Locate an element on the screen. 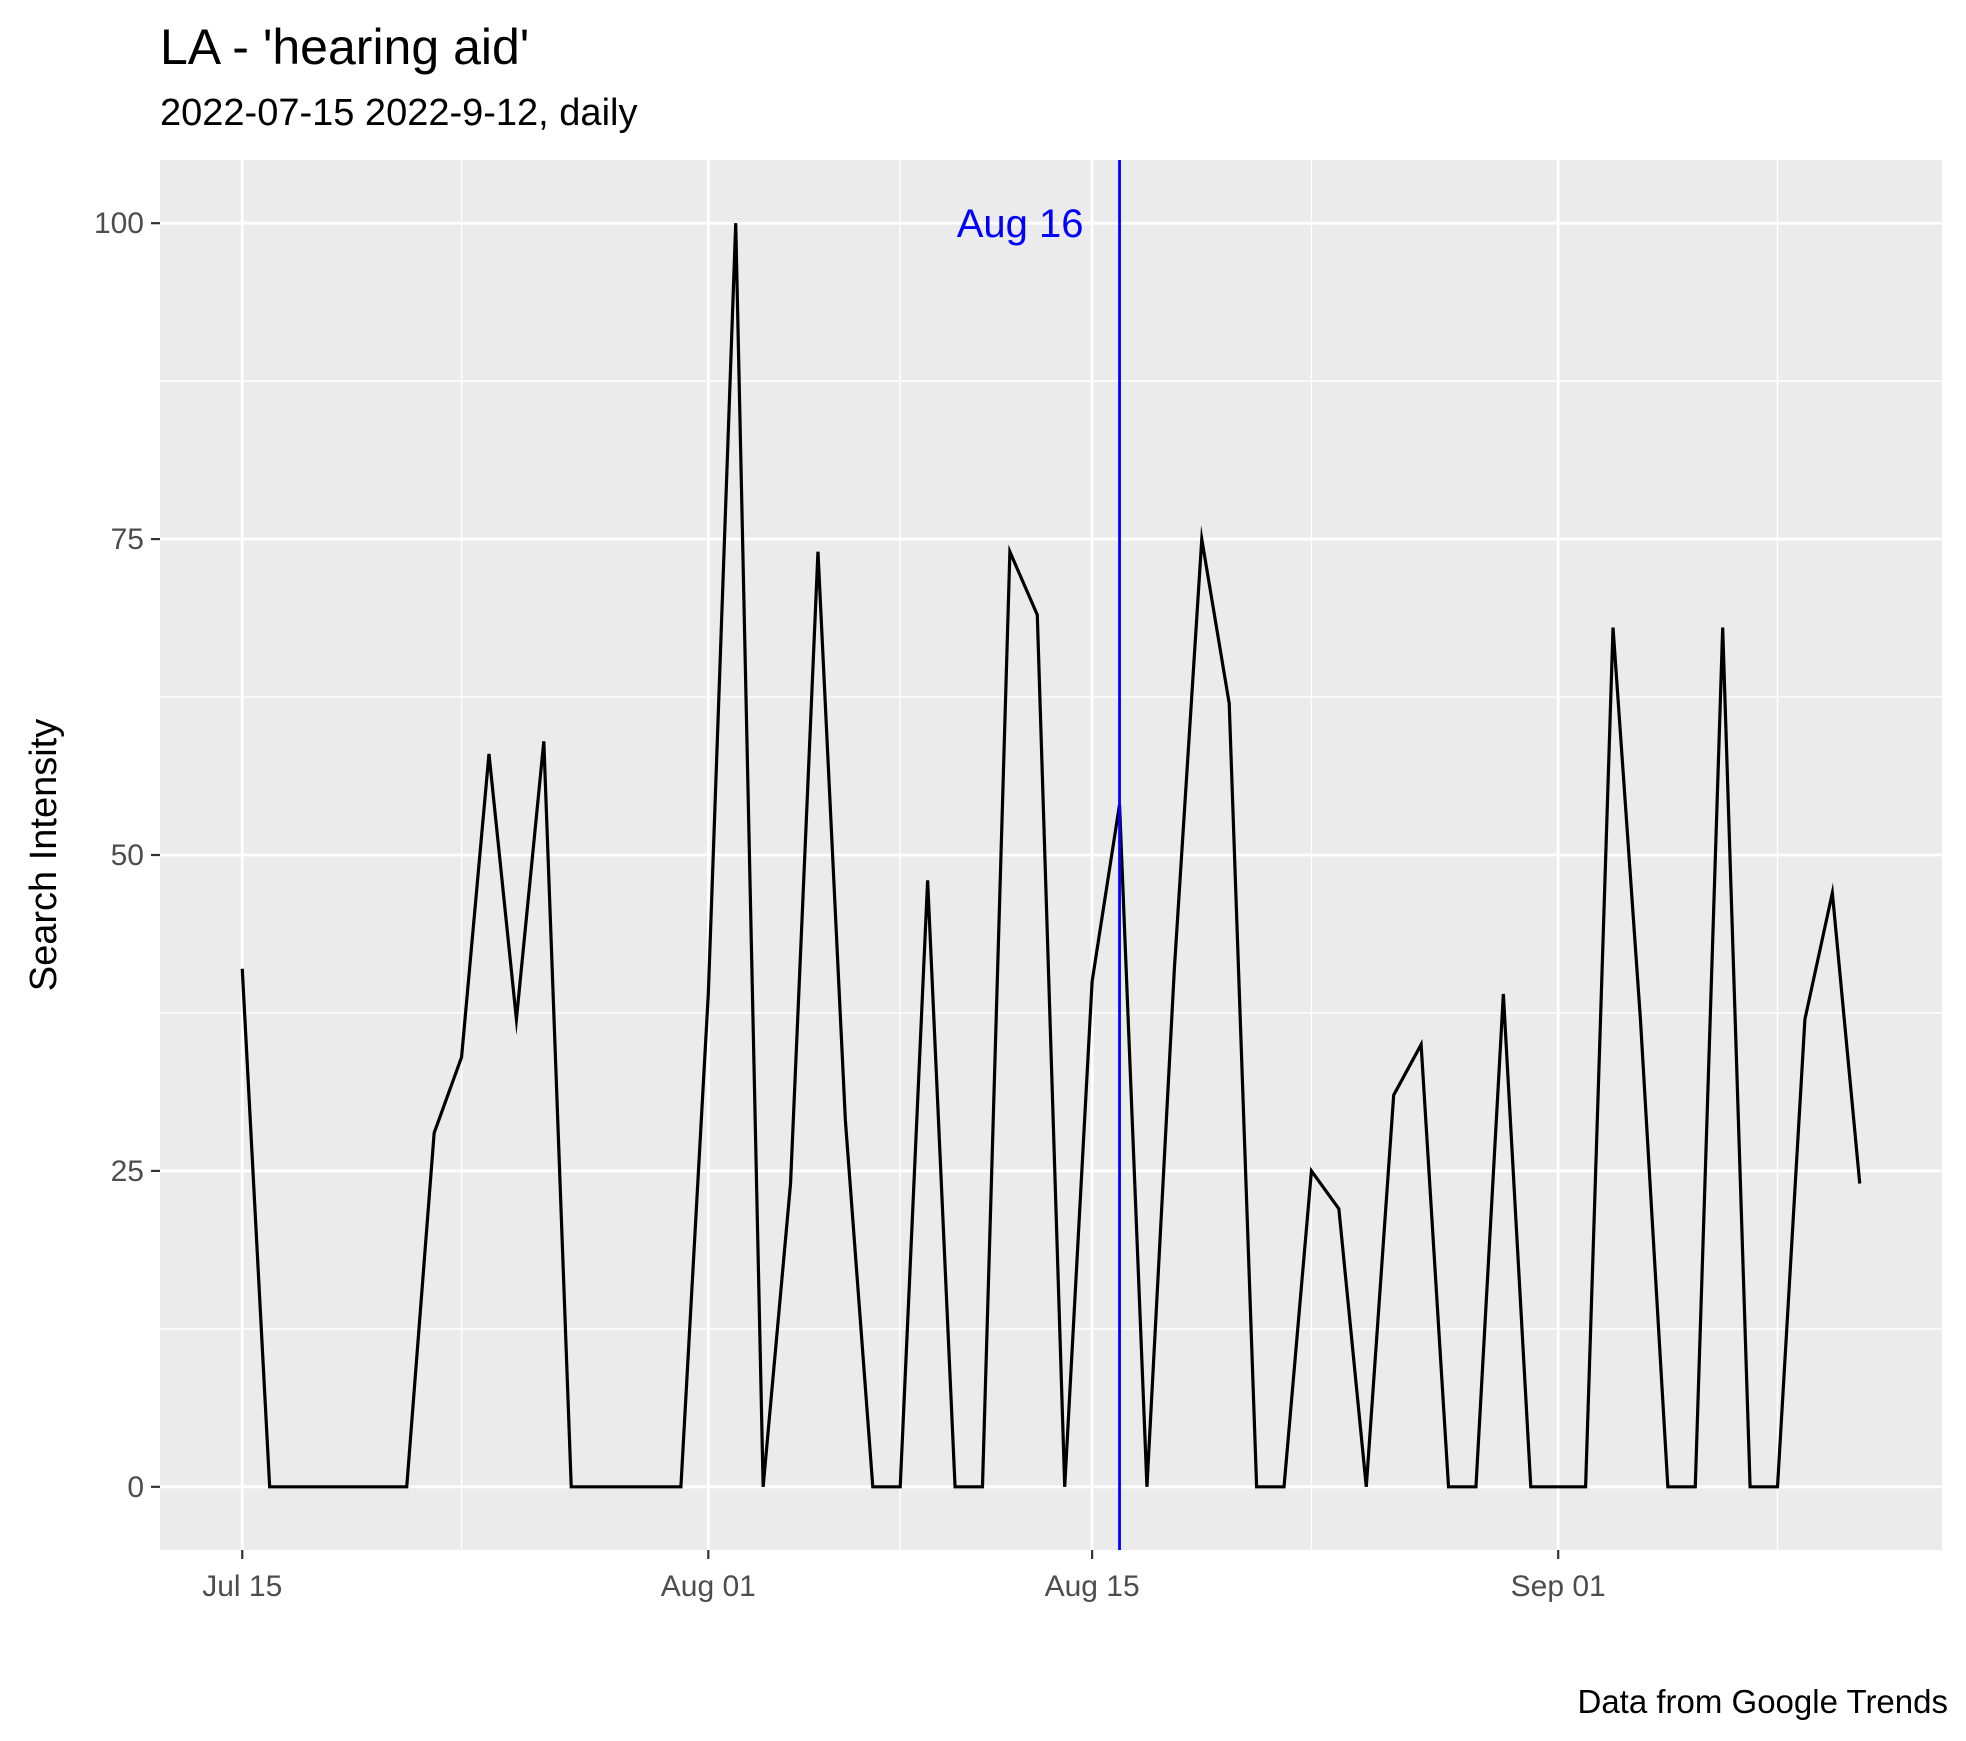  y-axis-title: Search Intensity is located at coordinates (44, 855).